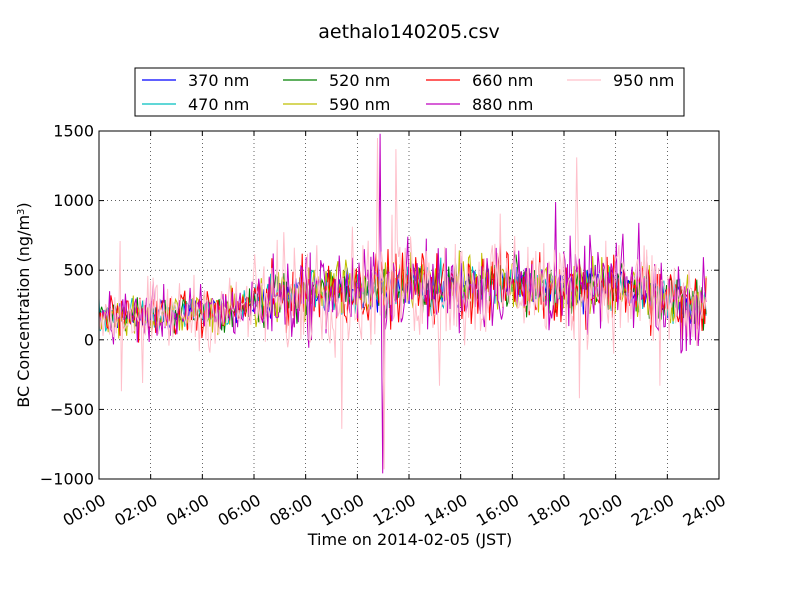 Image resolution: width=800 pixels, height=600 pixels. I want to click on y-tick-label: −500, so click(72, 409).